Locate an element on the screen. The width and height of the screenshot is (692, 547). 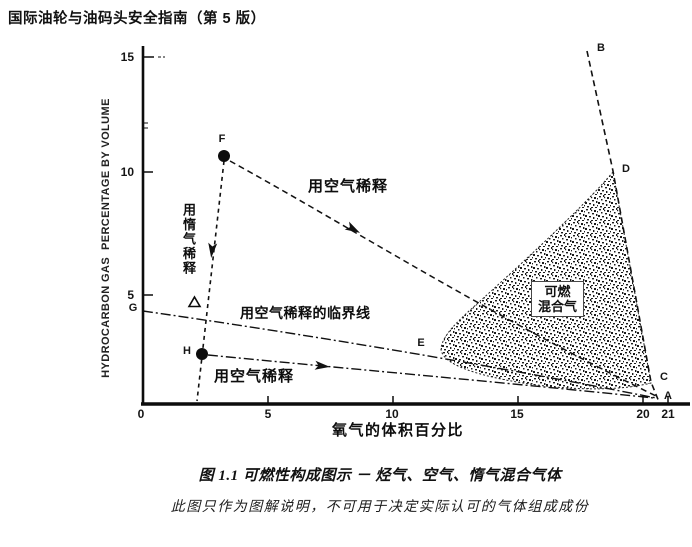
x-tick-label-20: 20 is located at coordinates (643, 414).